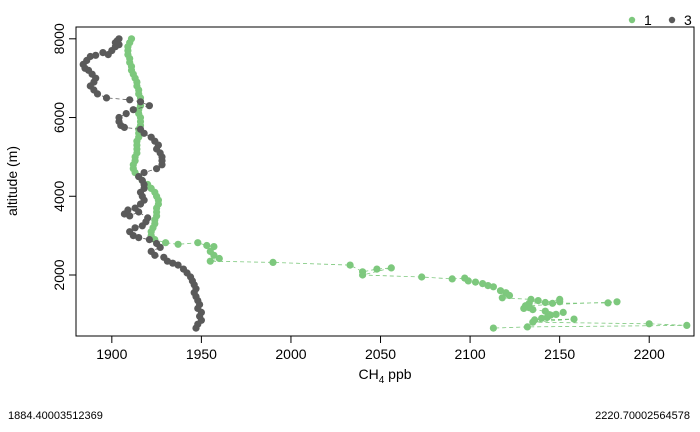  I want to click on footer-x-min-value: 1884.40003512369, so click(55, 416).